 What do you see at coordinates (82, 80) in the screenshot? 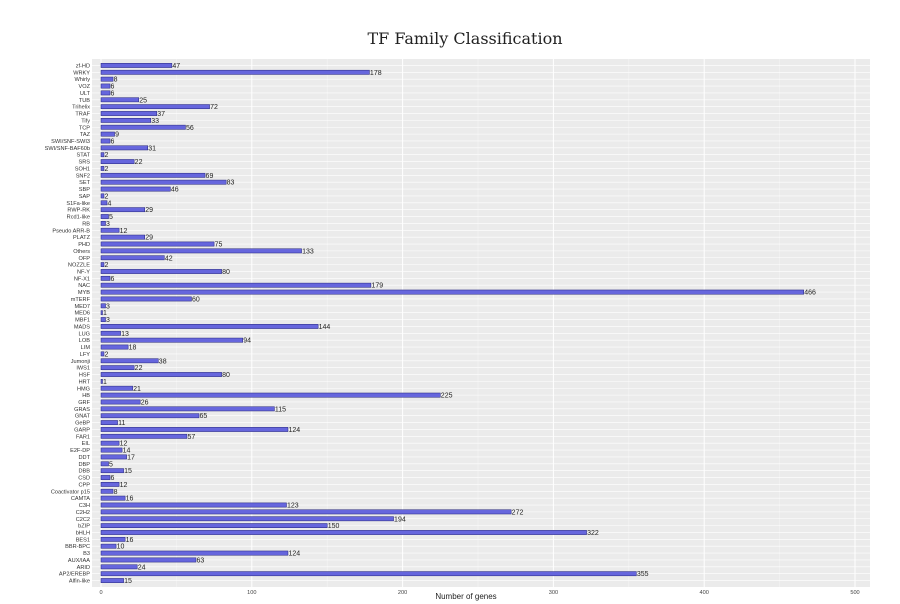
I see `category-label: Whirly` at bounding box center [82, 80].